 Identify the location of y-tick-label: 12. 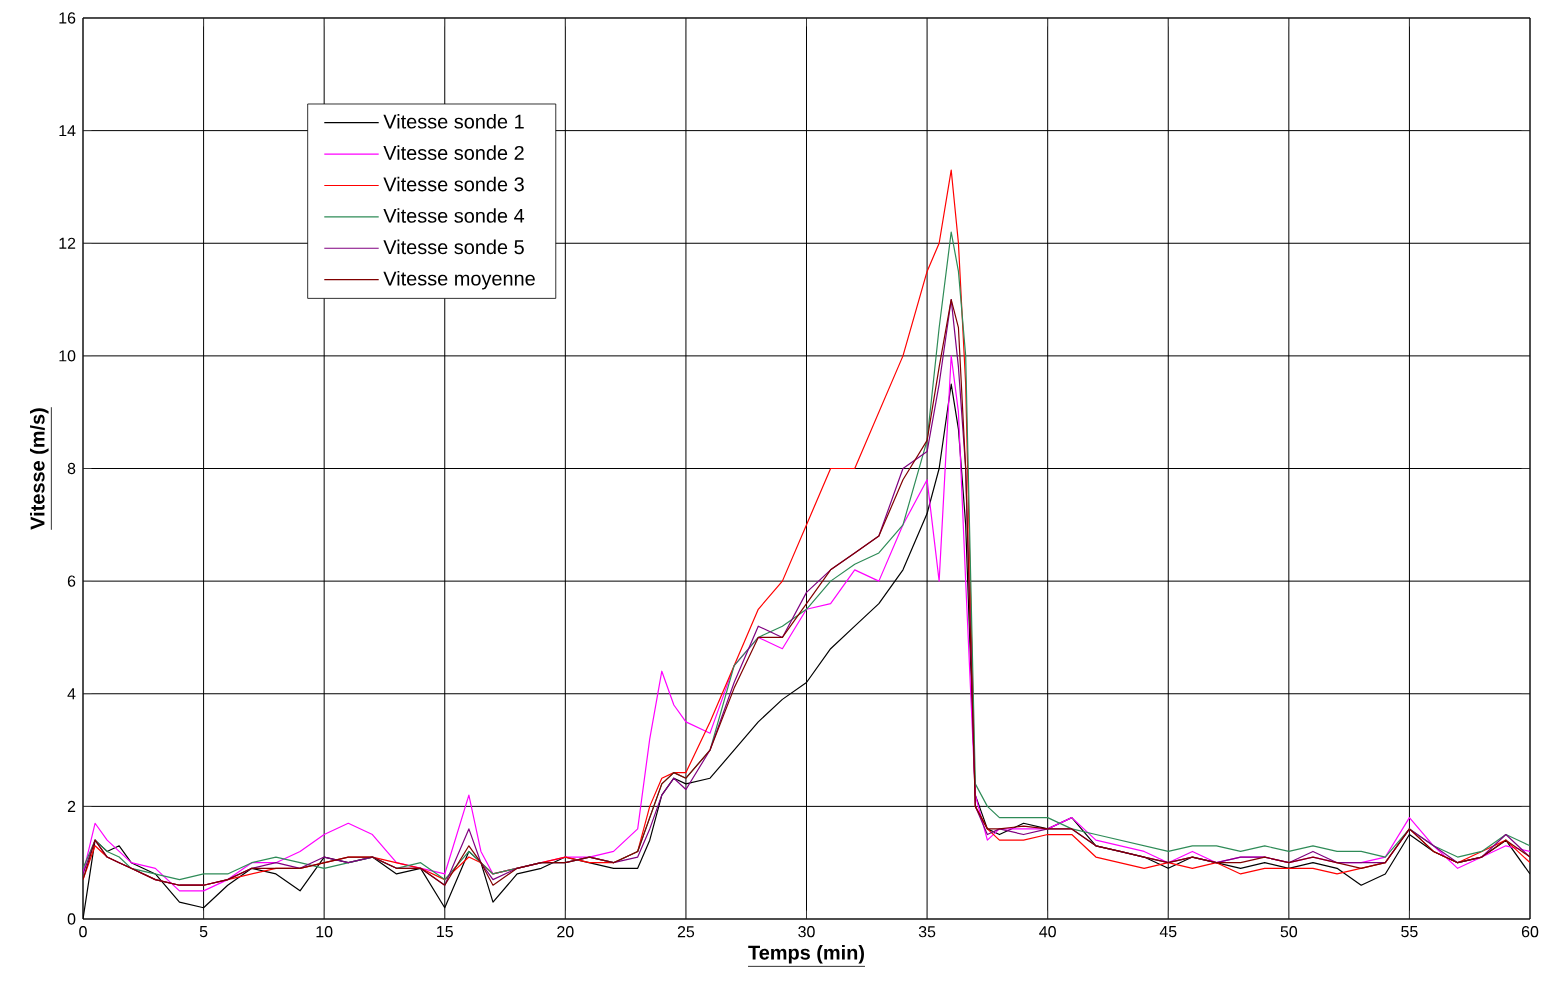
(67, 243).